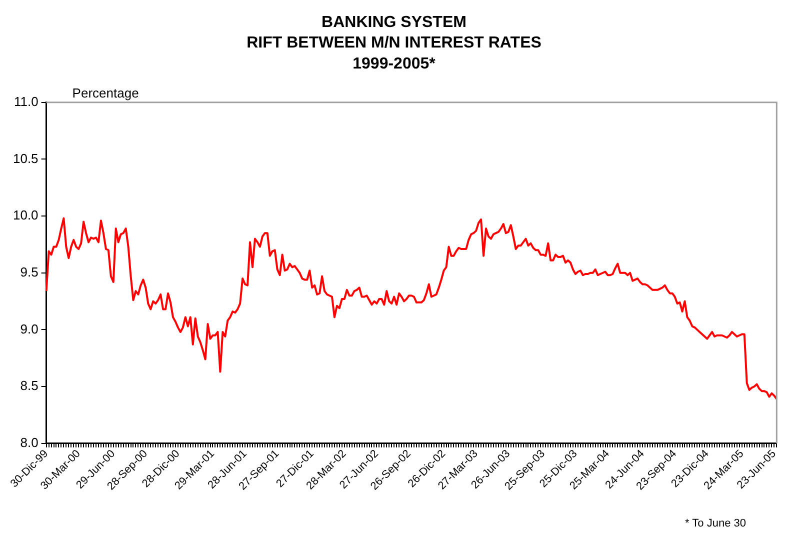  I want to click on y-tick-label: 9.0, so click(29, 328).